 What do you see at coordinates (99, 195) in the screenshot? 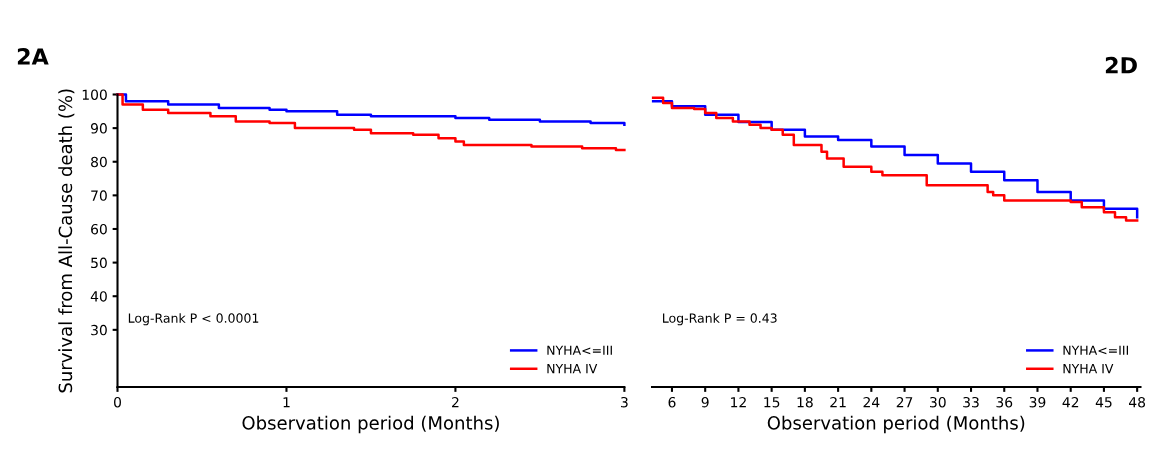
I see `y-tick-label: 70` at bounding box center [99, 195].